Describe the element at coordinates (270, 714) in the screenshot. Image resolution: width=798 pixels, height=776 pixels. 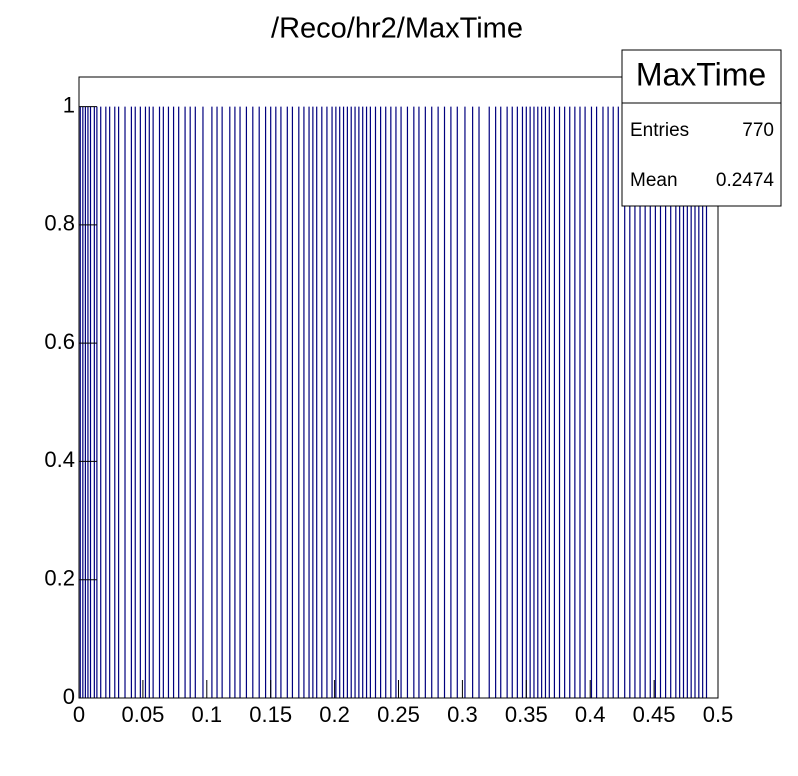
I see `x-tick-label: 0.15` at that location.